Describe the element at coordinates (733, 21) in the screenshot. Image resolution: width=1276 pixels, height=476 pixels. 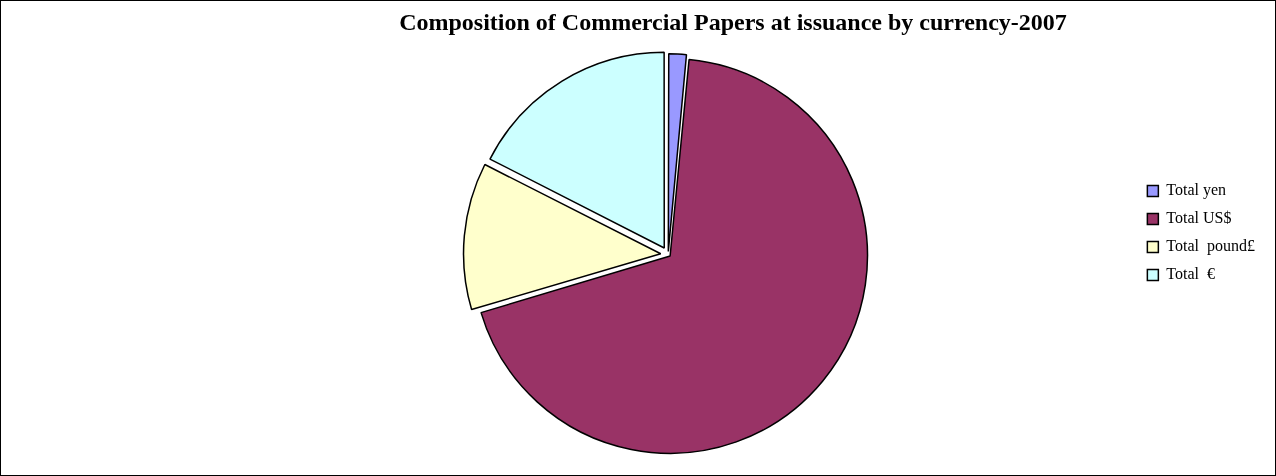
I see `chart-title: Composition of Commercial Papers at issuance by currency-2007` at that location.